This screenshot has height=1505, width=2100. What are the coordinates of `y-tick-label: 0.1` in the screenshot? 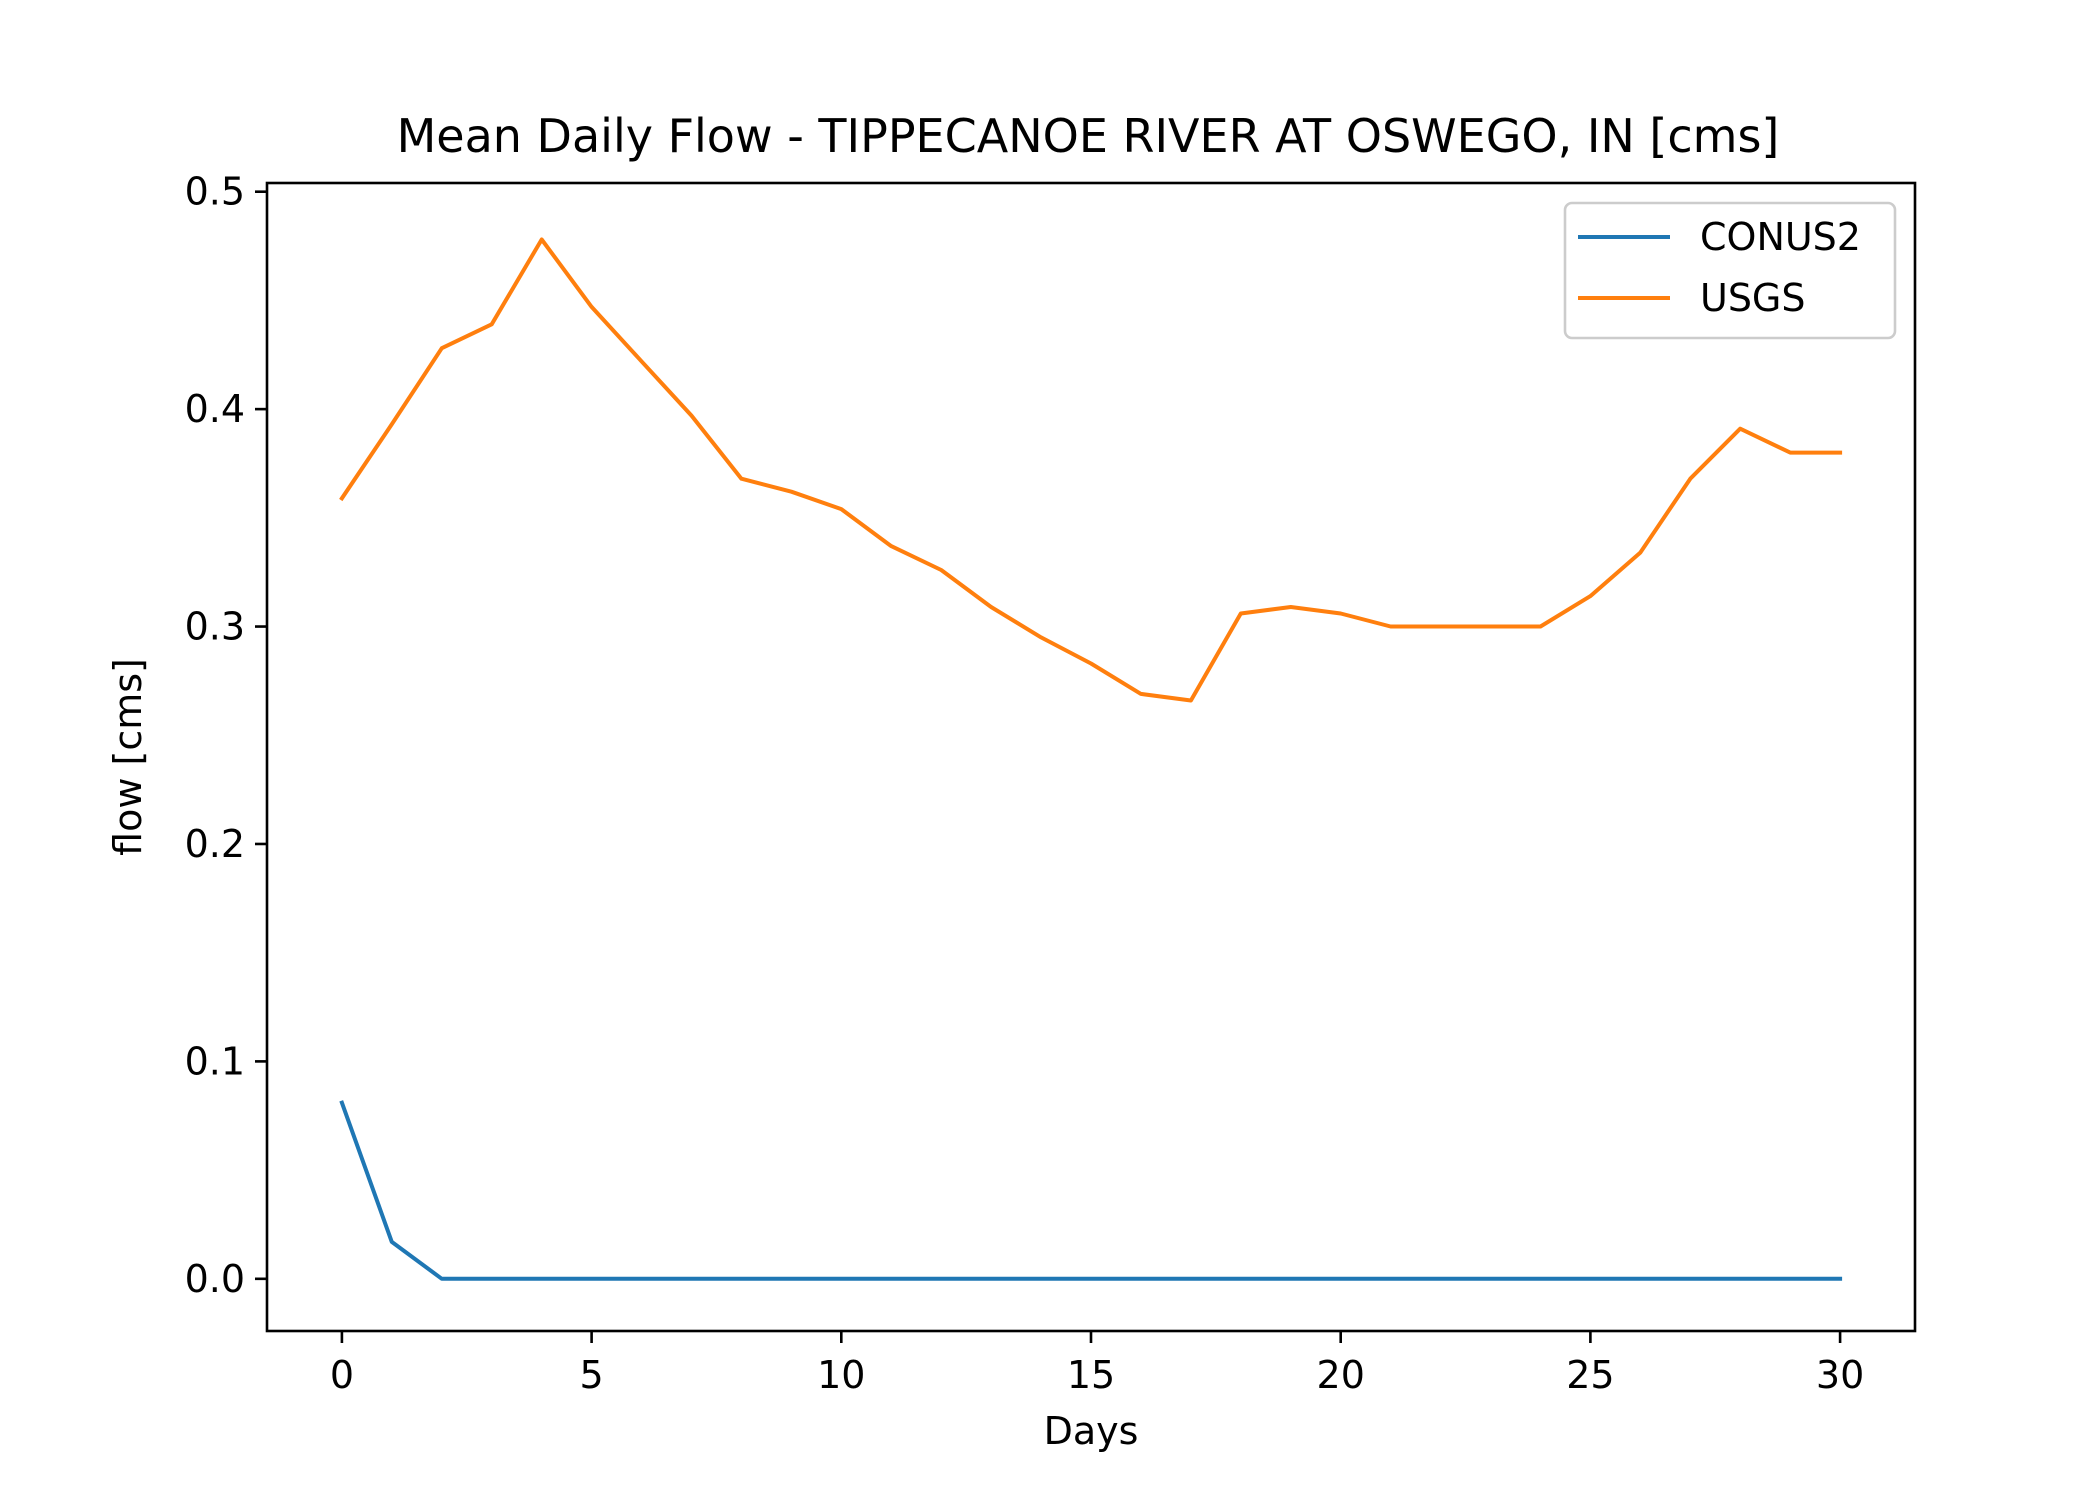 It's located at (215, 1061).